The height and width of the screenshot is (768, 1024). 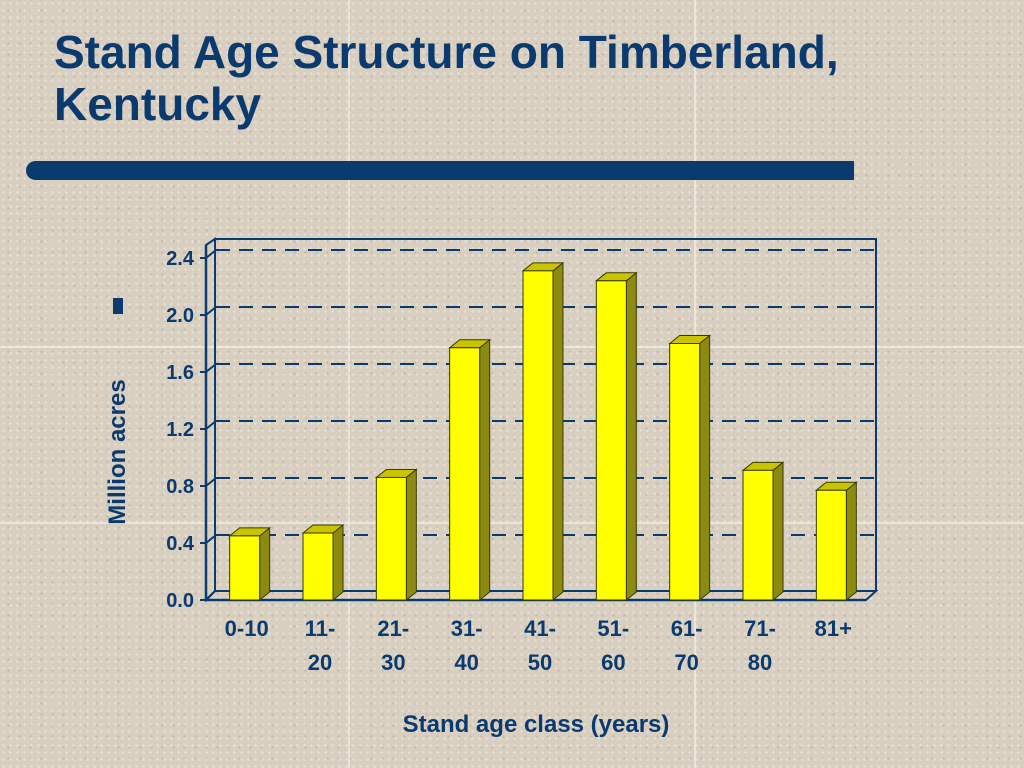 I want to click on x-tick-label: 41-50, so click(x=540, y=645).